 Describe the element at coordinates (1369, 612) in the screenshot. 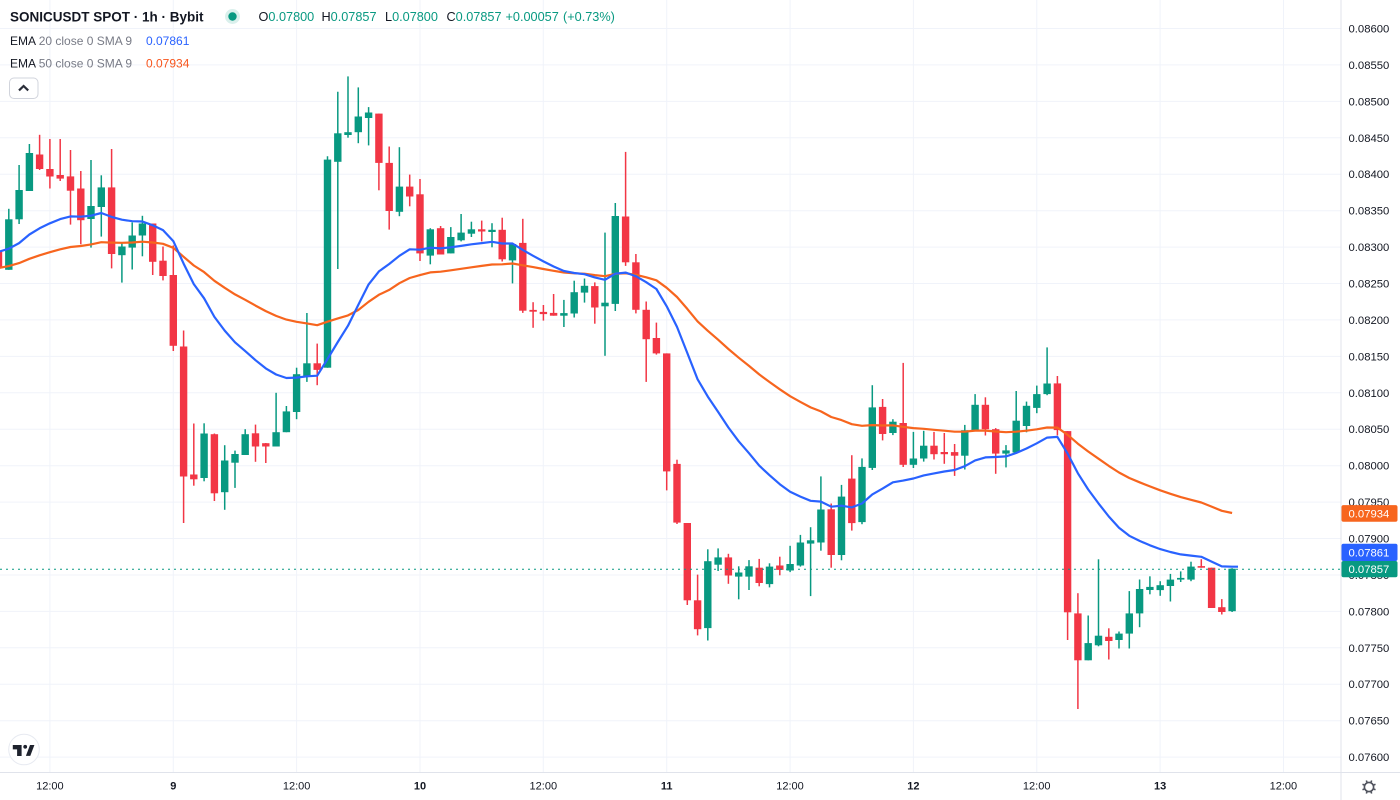

I see `svg-text: 0.07800` at that location.